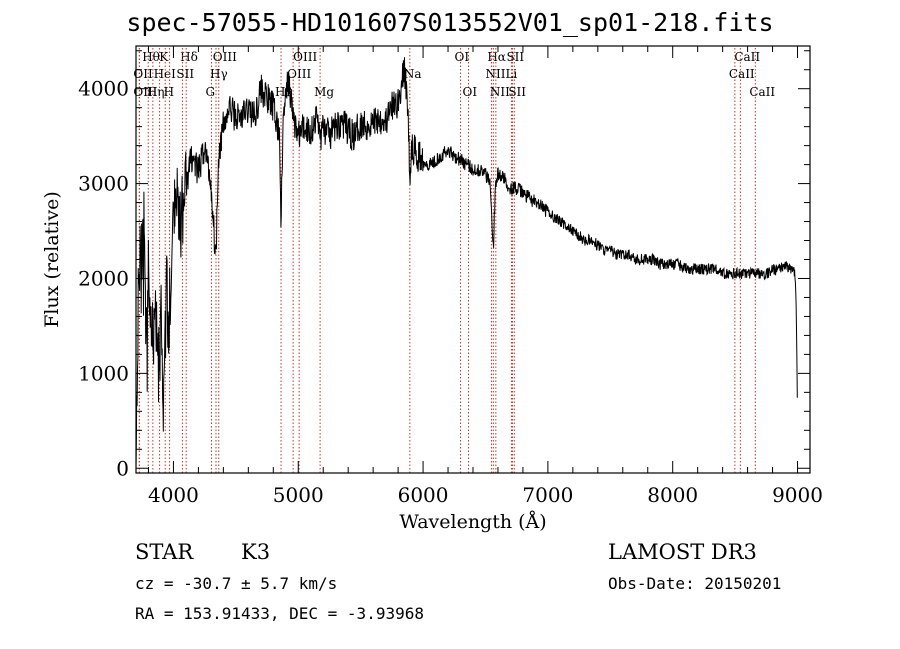 The width and height of the screenshot is (900, 649). Describe the element at coordinates (169, 92) in the screenshot. I see `line-marker-label: H` at that location.